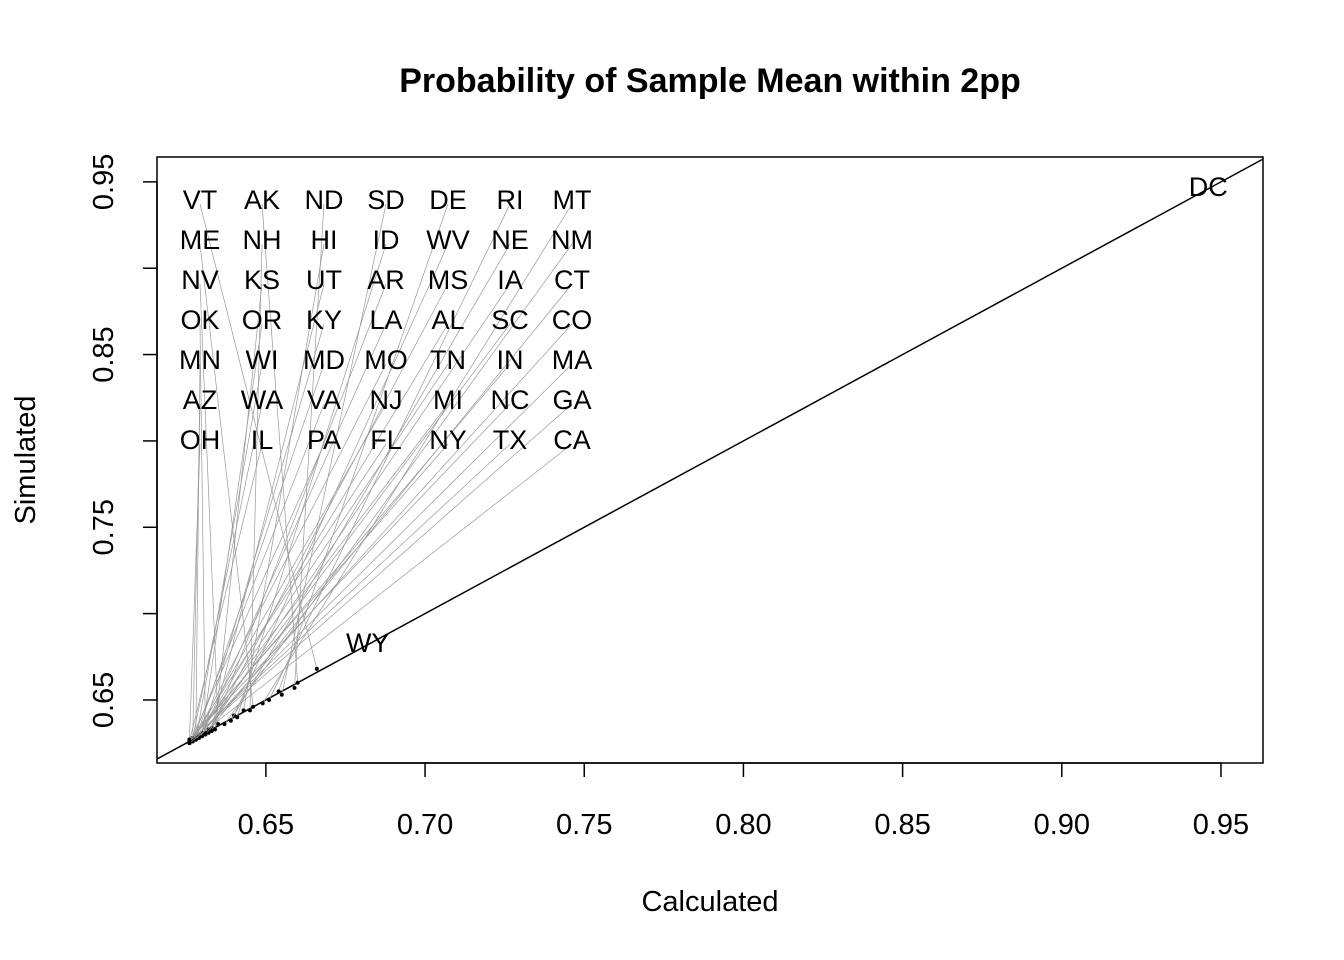 This screenshot has height=960, width=1344. What do you see at coordinates (571, 400) in the screenshot?
I see `point-label-ga: GA` at bounding box center [571, 400].